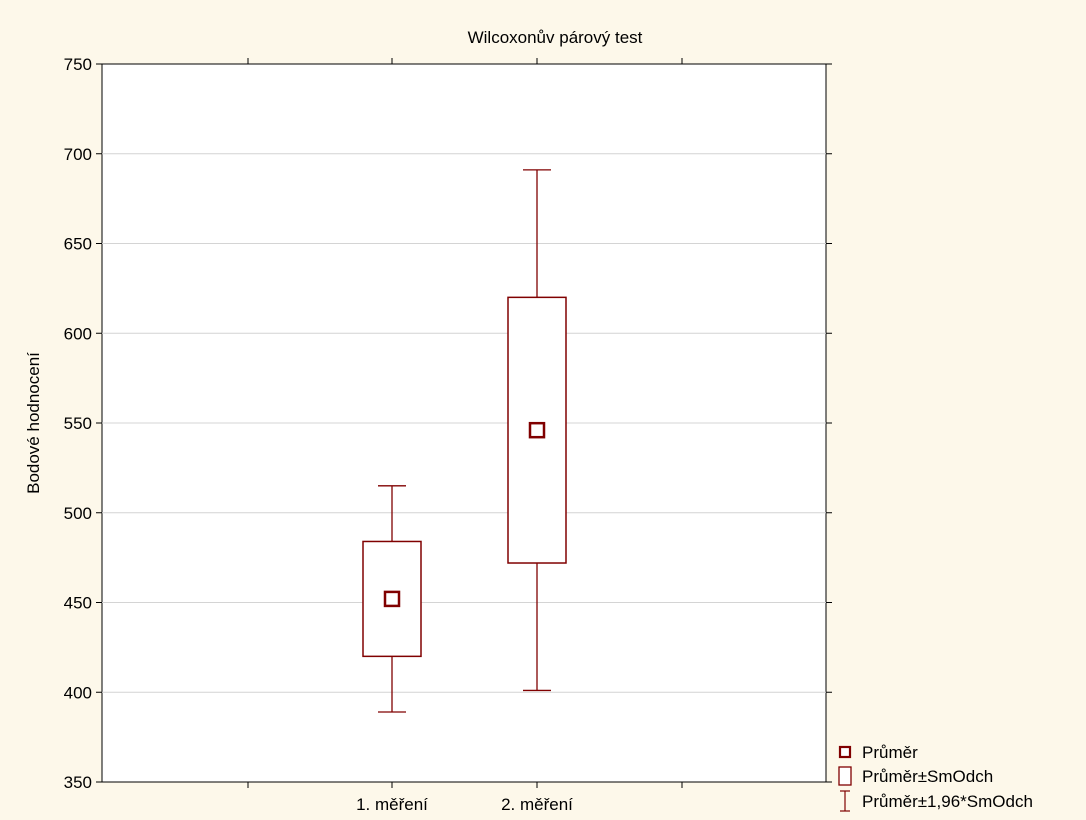 The image size is (1086, 820). I want to click on y-tick-label: 600, so click(78, 333).